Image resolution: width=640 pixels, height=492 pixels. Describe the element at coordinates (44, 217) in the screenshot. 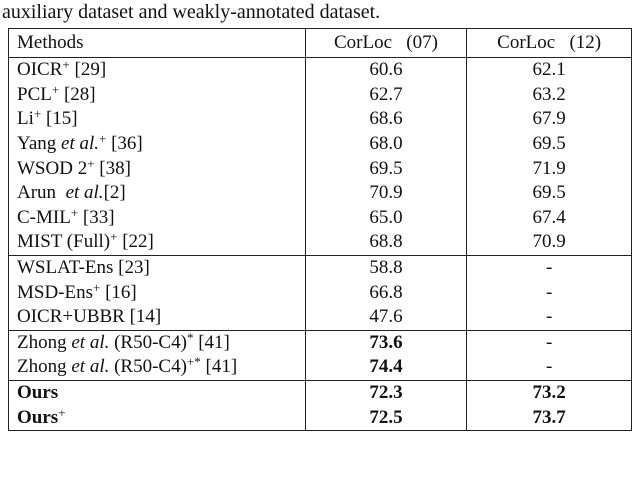

I see `cell-text: C-MIL` at that location.